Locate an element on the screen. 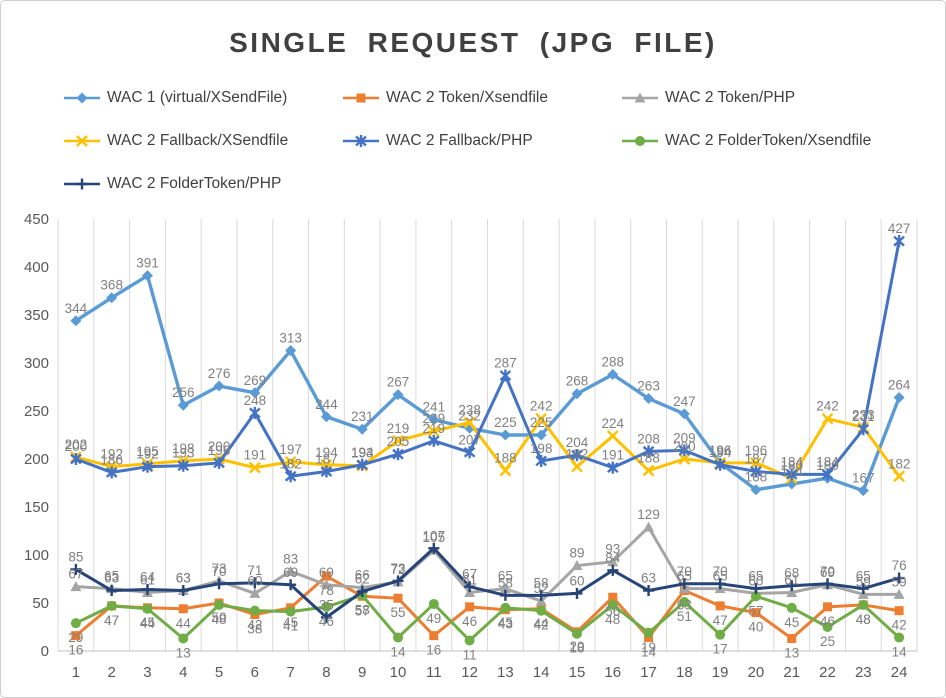 The image size is (946, 698). data-label: 69 is located at coordinates (326, 572).